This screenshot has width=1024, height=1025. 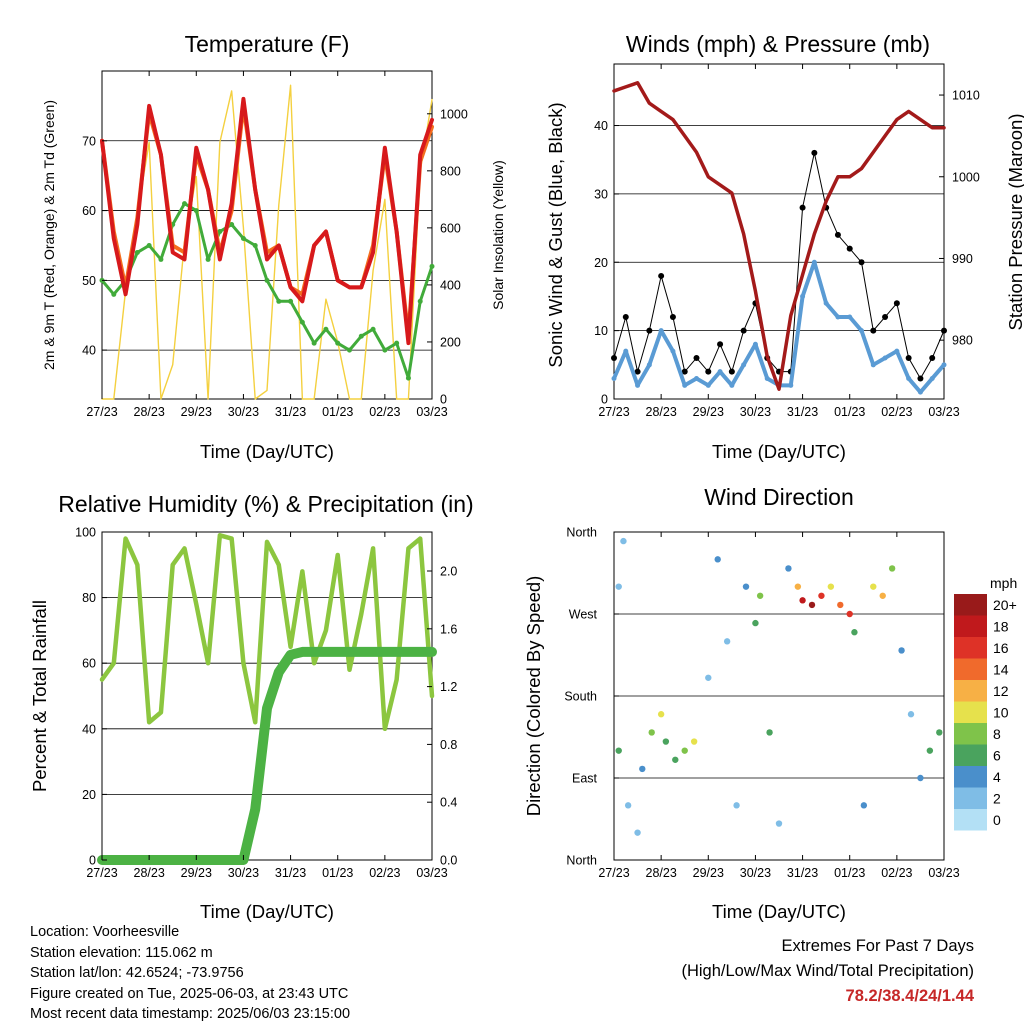 What do you see at coordinates (49, 235) in the screenshot?
I see `temperature-y-label: 2m & 9m T (Red, Orange) & 2m Td (Green)` at bounding box center [49, 235].